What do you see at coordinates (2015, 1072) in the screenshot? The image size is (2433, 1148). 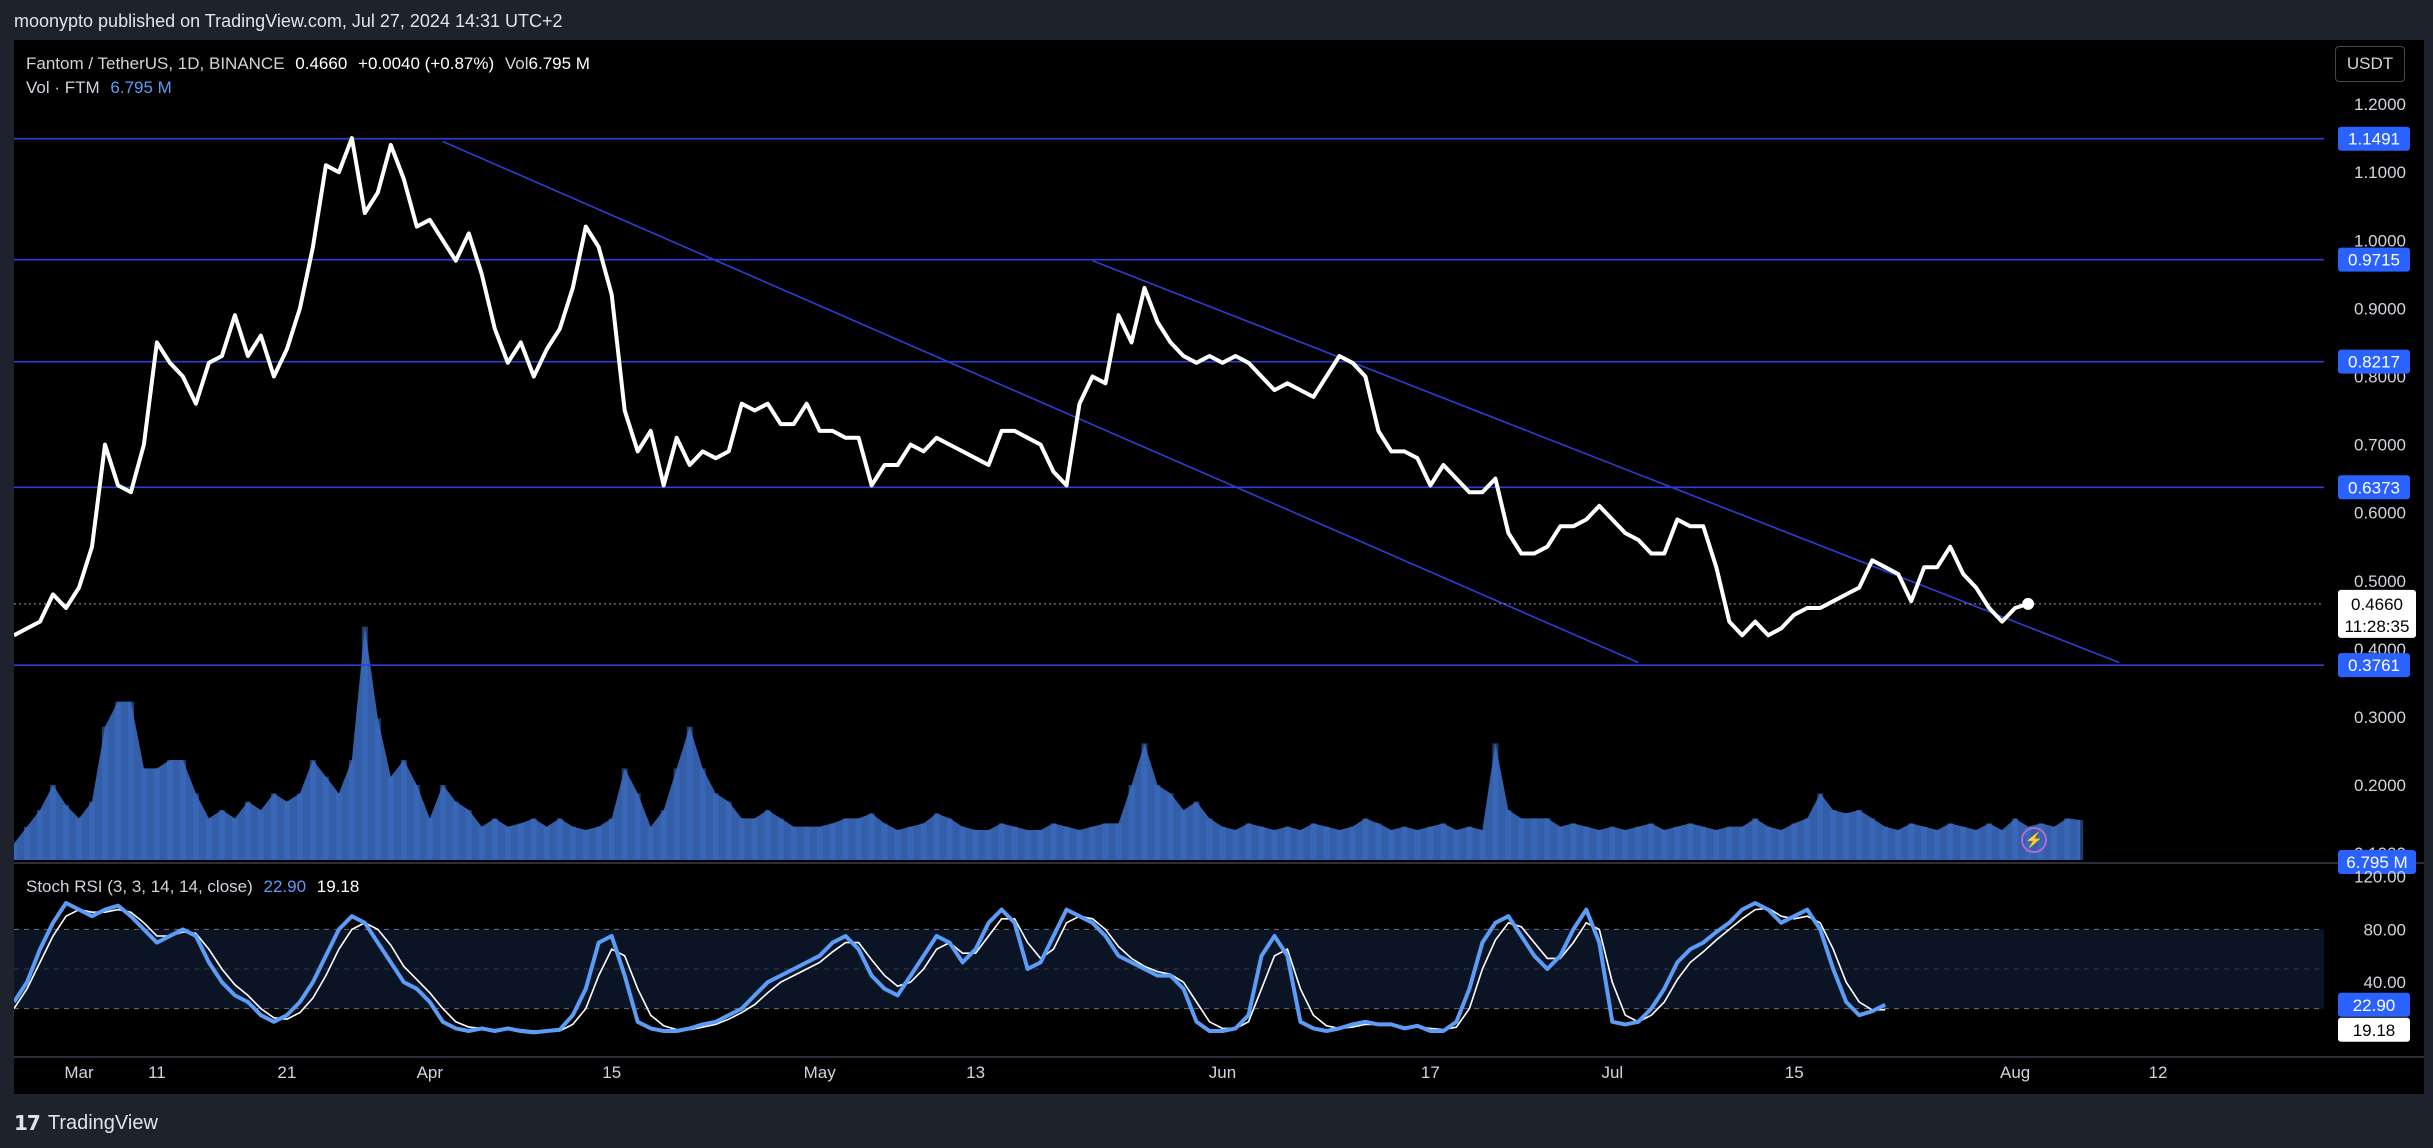 I see `x-axis-tick: Aug` at bounding box center [2015, 1072].